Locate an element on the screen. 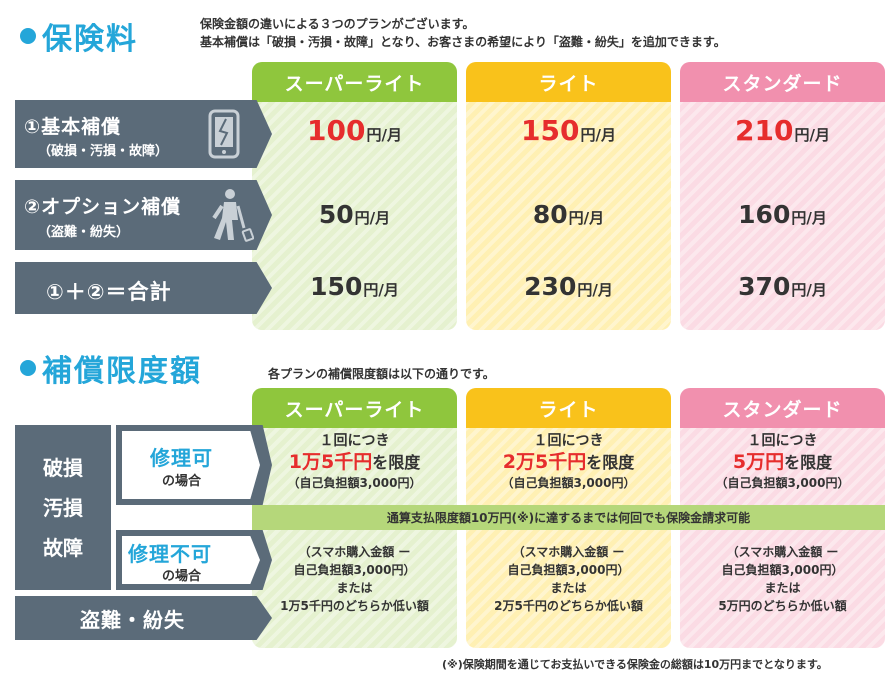 This screenshot has height=681, width=893. limit-header-super-light: スーパーライト is located at coordinates (354, 408).